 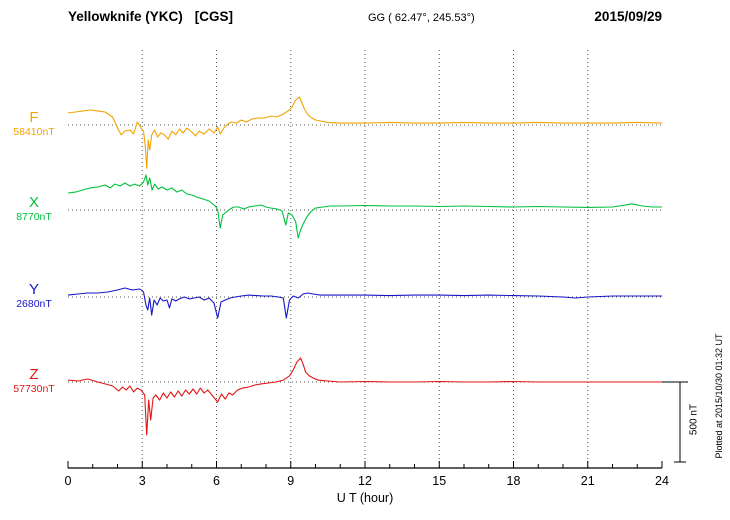 I want to click on series-label-X: X 8770nT, so click(x=34, y=209).